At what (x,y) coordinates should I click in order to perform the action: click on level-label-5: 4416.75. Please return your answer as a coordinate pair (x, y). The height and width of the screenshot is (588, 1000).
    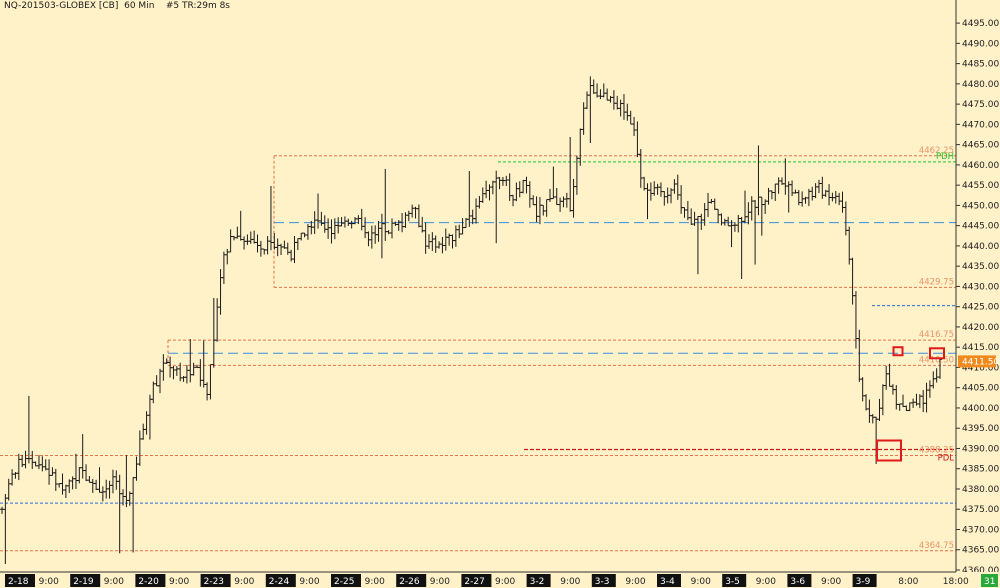
    Looking at the image, I should click on (936, 335).